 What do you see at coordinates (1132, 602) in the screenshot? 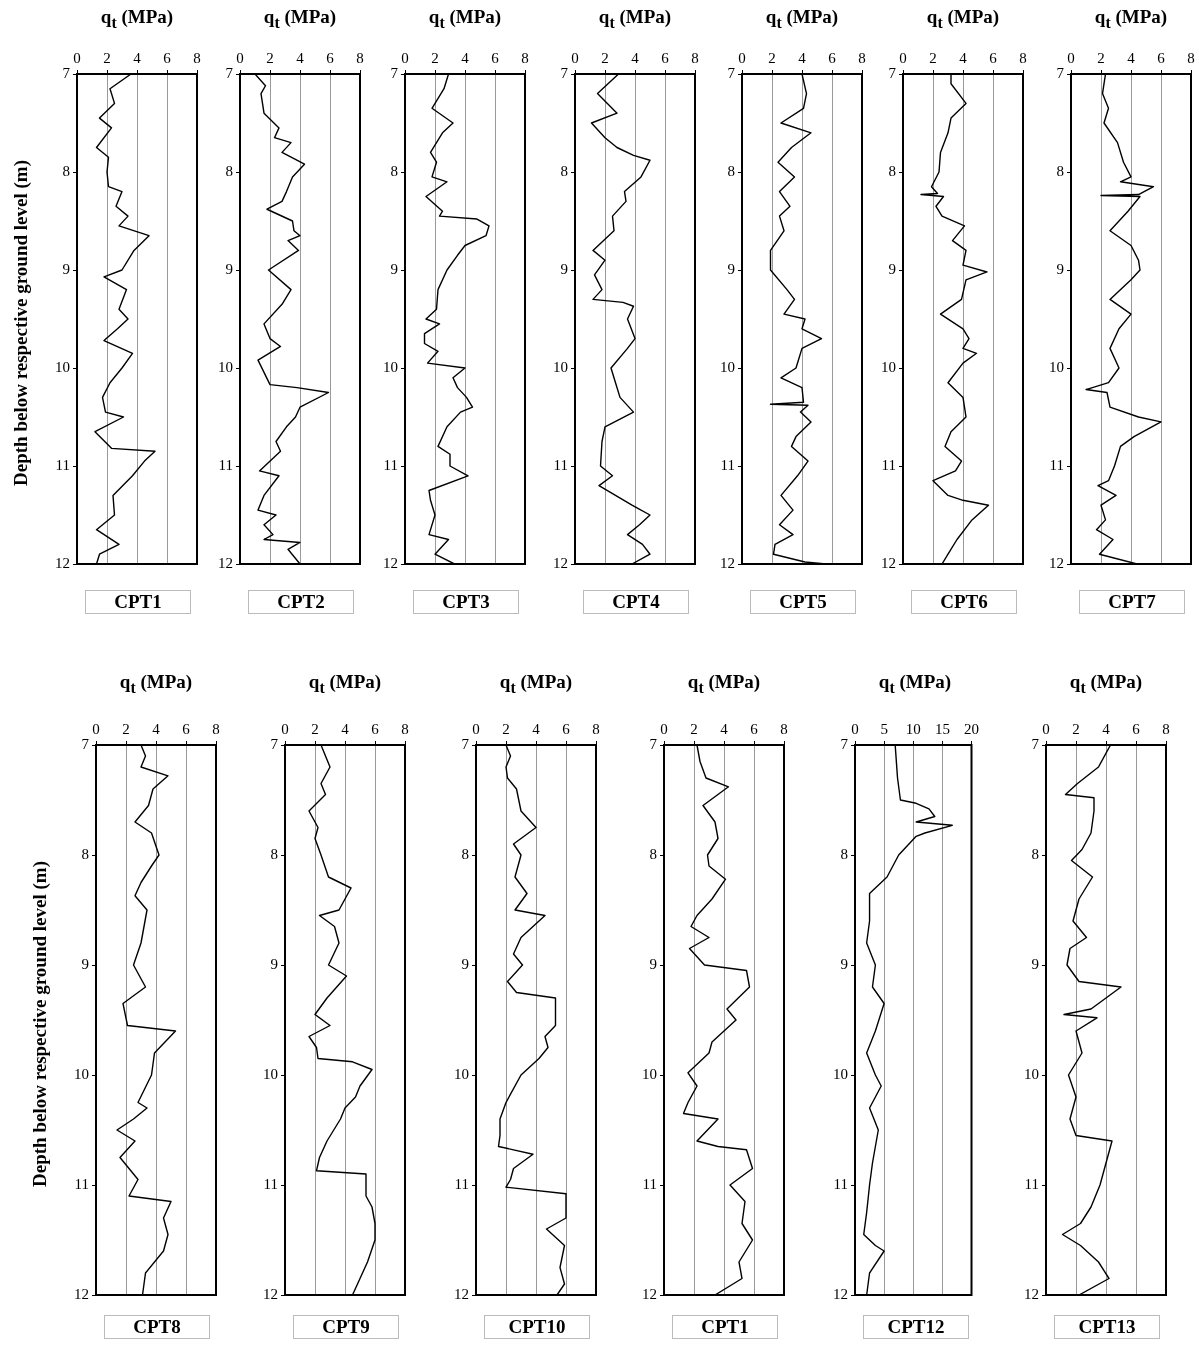
I see `text: CPT7` at bounding box center [1132, 602].